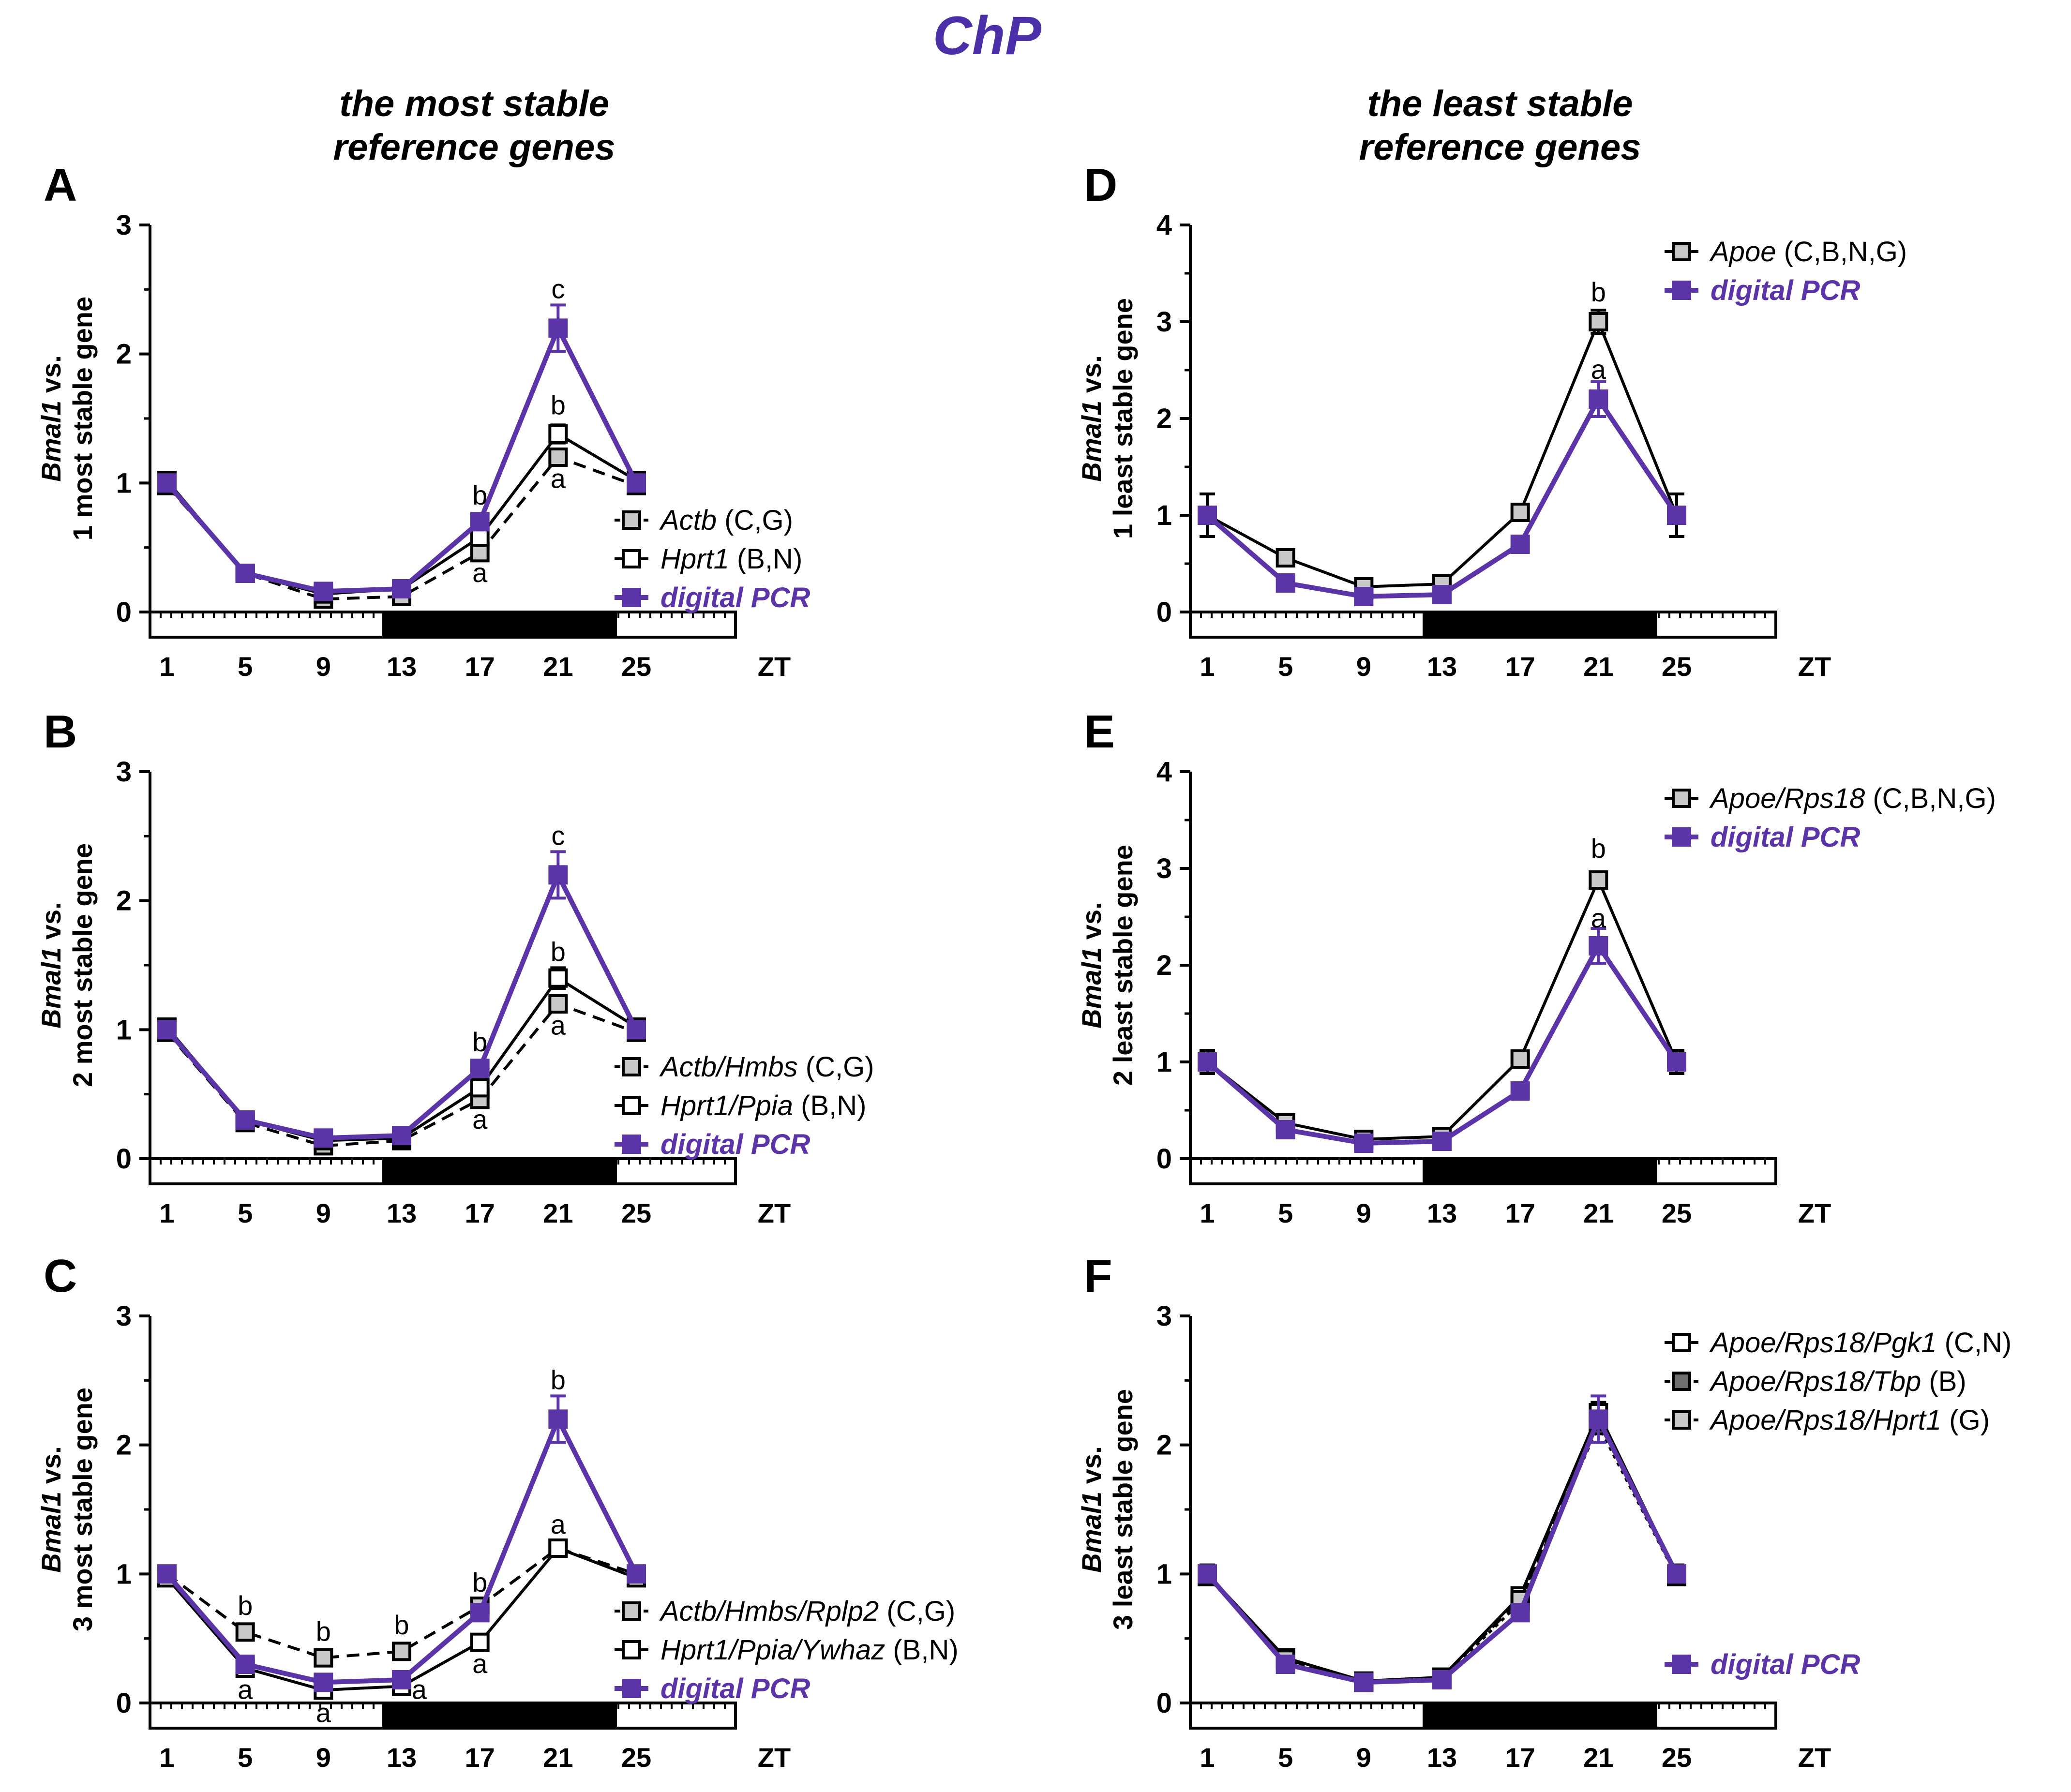 This screenshot has width=2071, height=1792. Describe the element at coordinates (1681, 1664) in the screenshot. I see `panel-F-legend-3-marker` at that location.